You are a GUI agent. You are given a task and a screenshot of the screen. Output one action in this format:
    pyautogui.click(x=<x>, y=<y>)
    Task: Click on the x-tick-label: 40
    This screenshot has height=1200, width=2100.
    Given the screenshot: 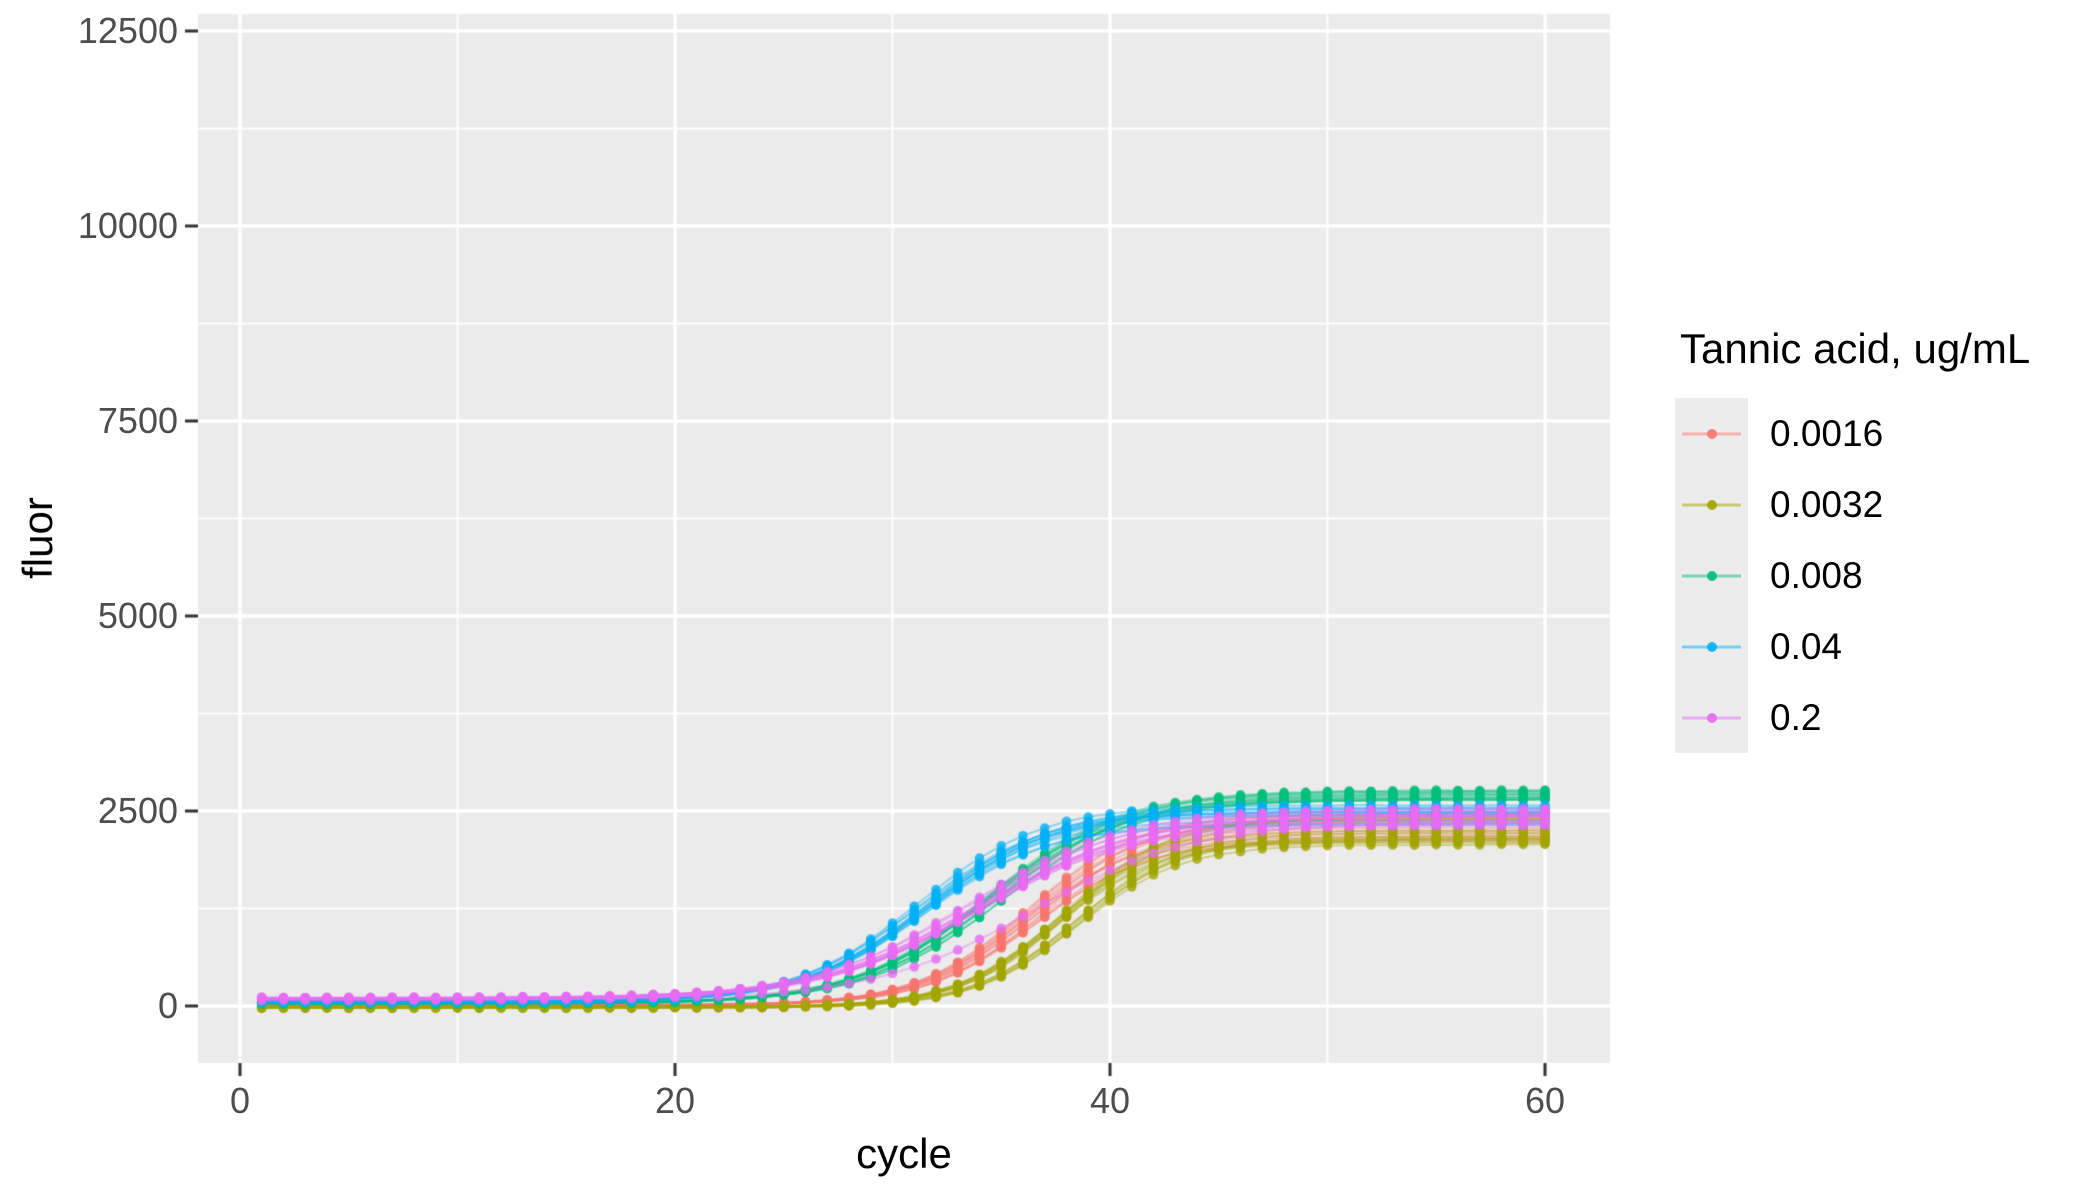 What is the action you would take?
    pyautogui.click(x=1110, y=1100)
    